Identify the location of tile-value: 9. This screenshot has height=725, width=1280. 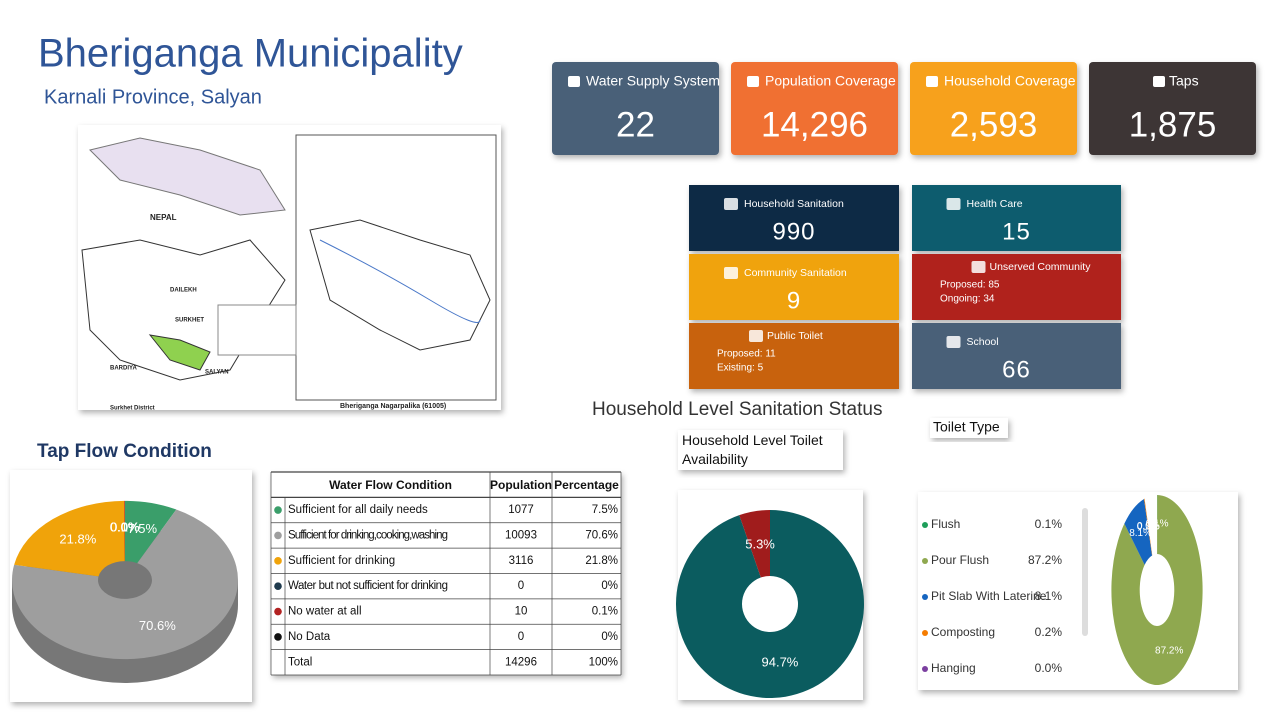
(794, 300).